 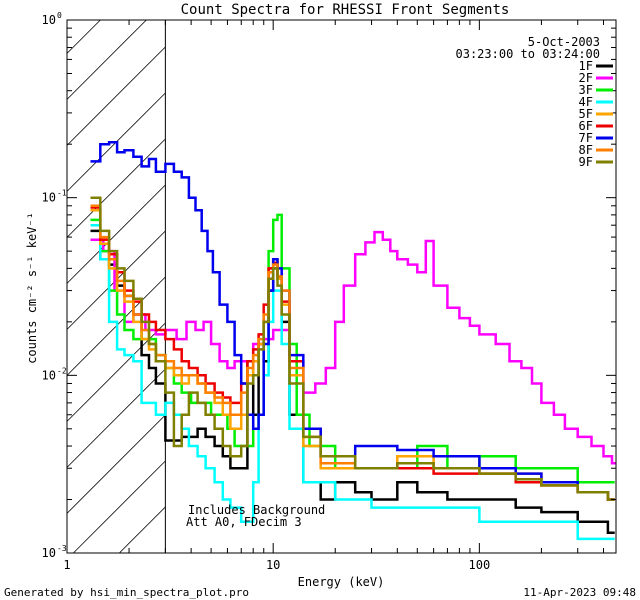 I want to click on legend-label-7F: 7F, so click(x=586, y=138).